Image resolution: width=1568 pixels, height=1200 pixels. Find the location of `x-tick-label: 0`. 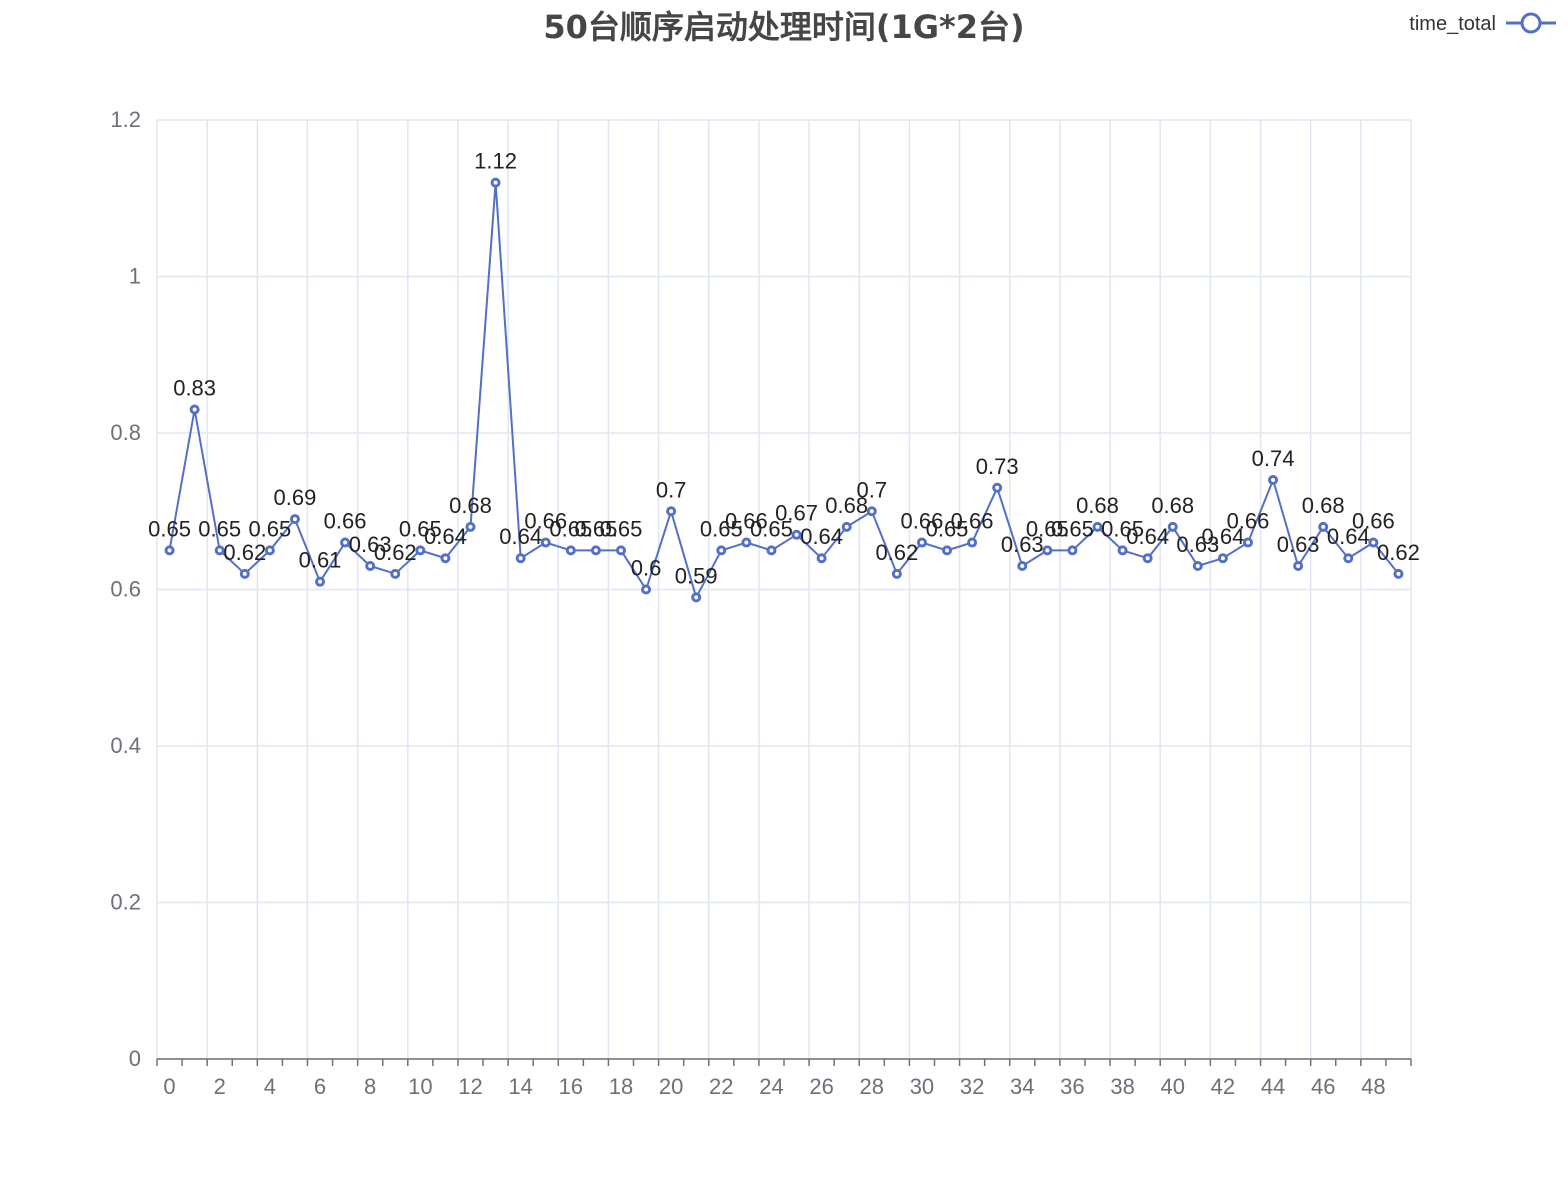

x-tick-label: 0 is located at coordinates (169, 1086).